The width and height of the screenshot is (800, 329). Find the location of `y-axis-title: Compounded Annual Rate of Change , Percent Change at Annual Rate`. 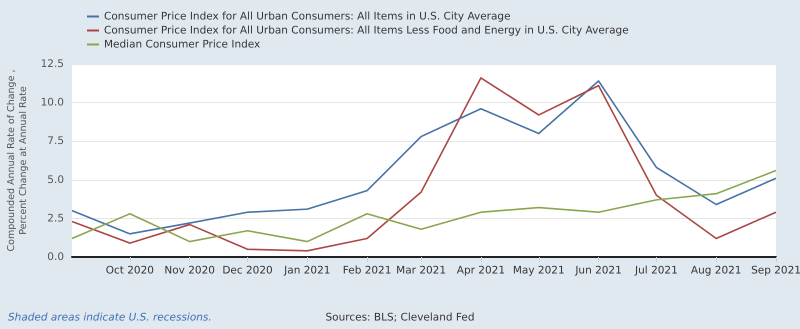

y-axis-title: Compounded Annual Rate of Change , Percent Change at Annual Rate is located at coordinates (18, 161).